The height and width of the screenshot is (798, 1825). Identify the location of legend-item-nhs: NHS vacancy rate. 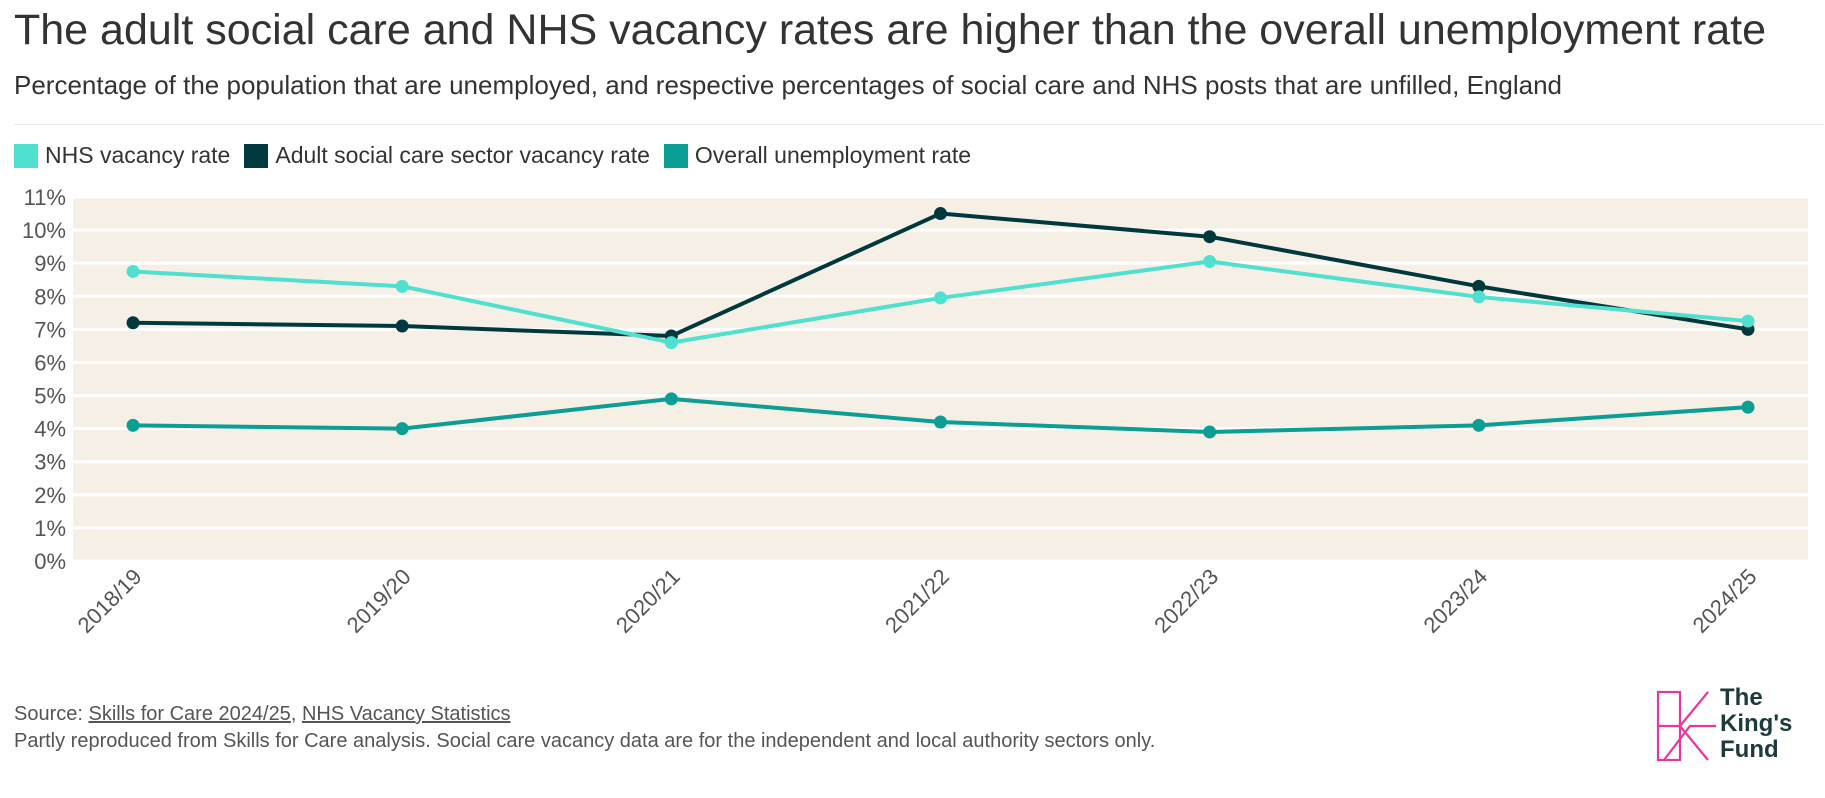
(122, 155).